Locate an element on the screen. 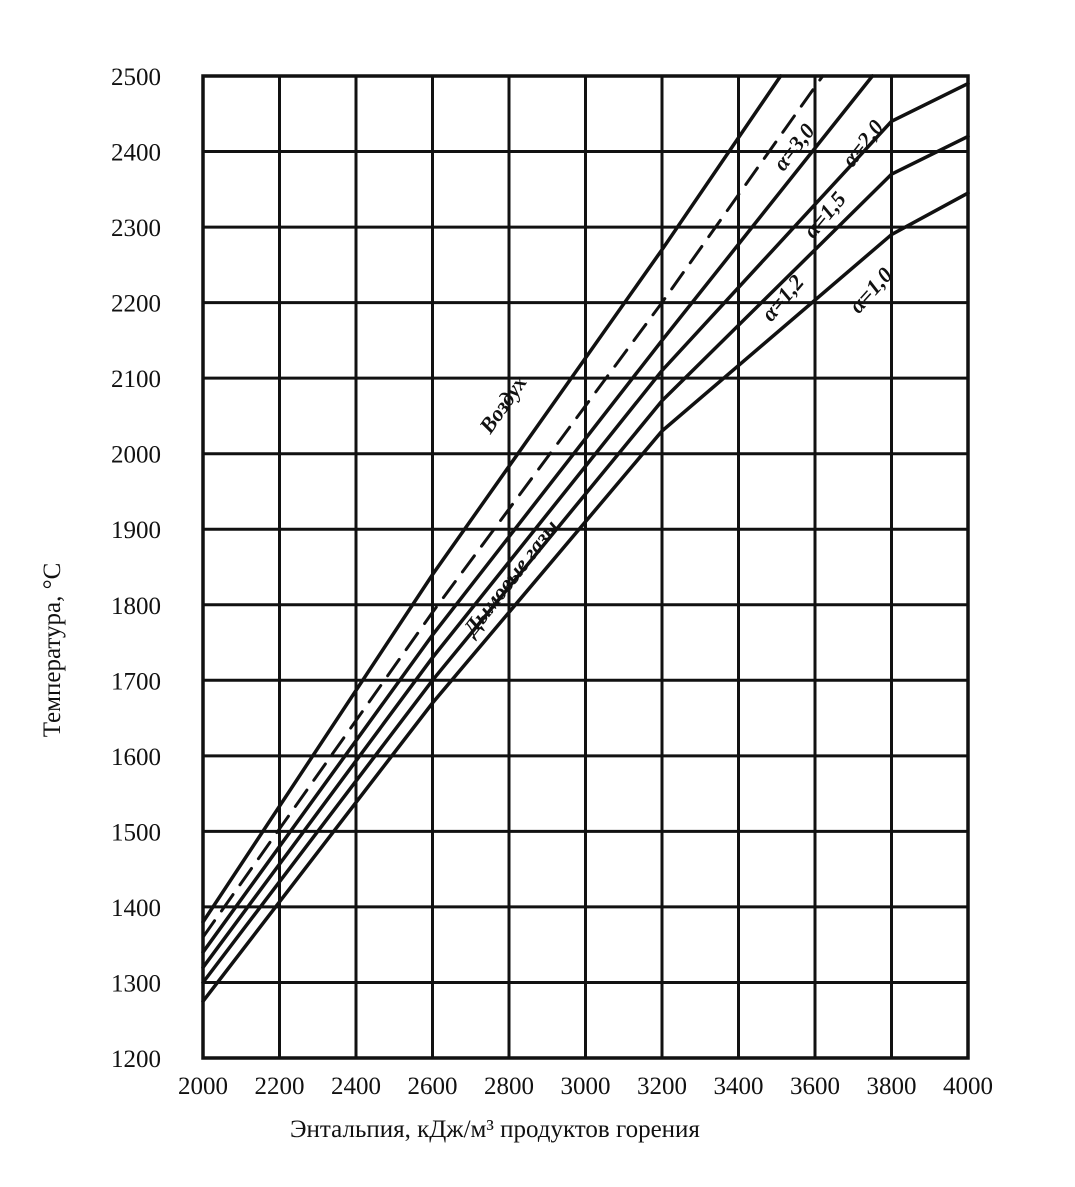 The width and height of the screenshot is (1075, 1187). x-axis-label: Энтальпия, кДж/м³ продуктов горения is located at coordinates (495, 1129).